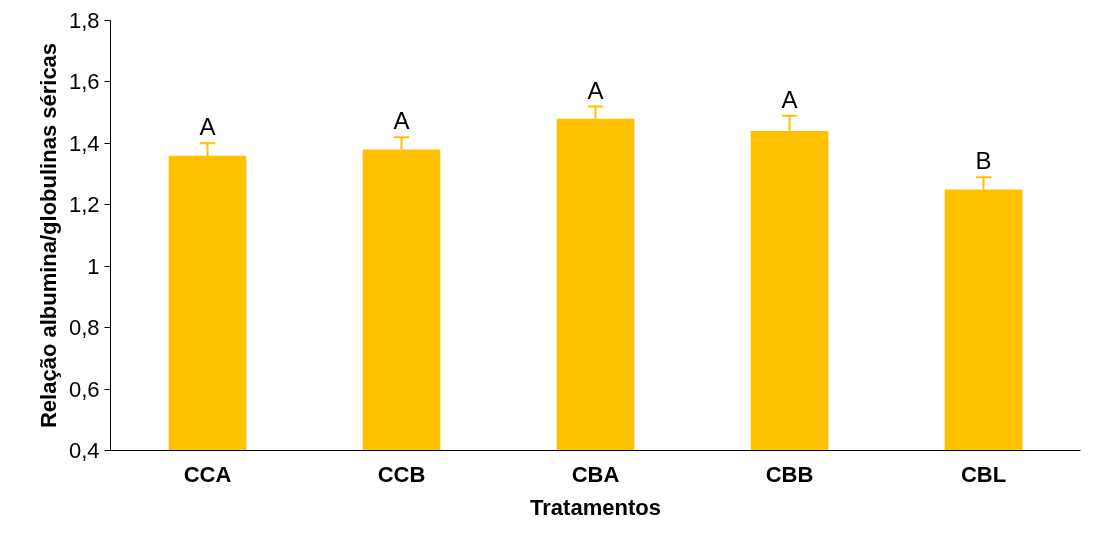 The image size is (1115, 550). Describe the element at coordinates (983, 161) in the screenshot. I see `annotation: B` at that location.